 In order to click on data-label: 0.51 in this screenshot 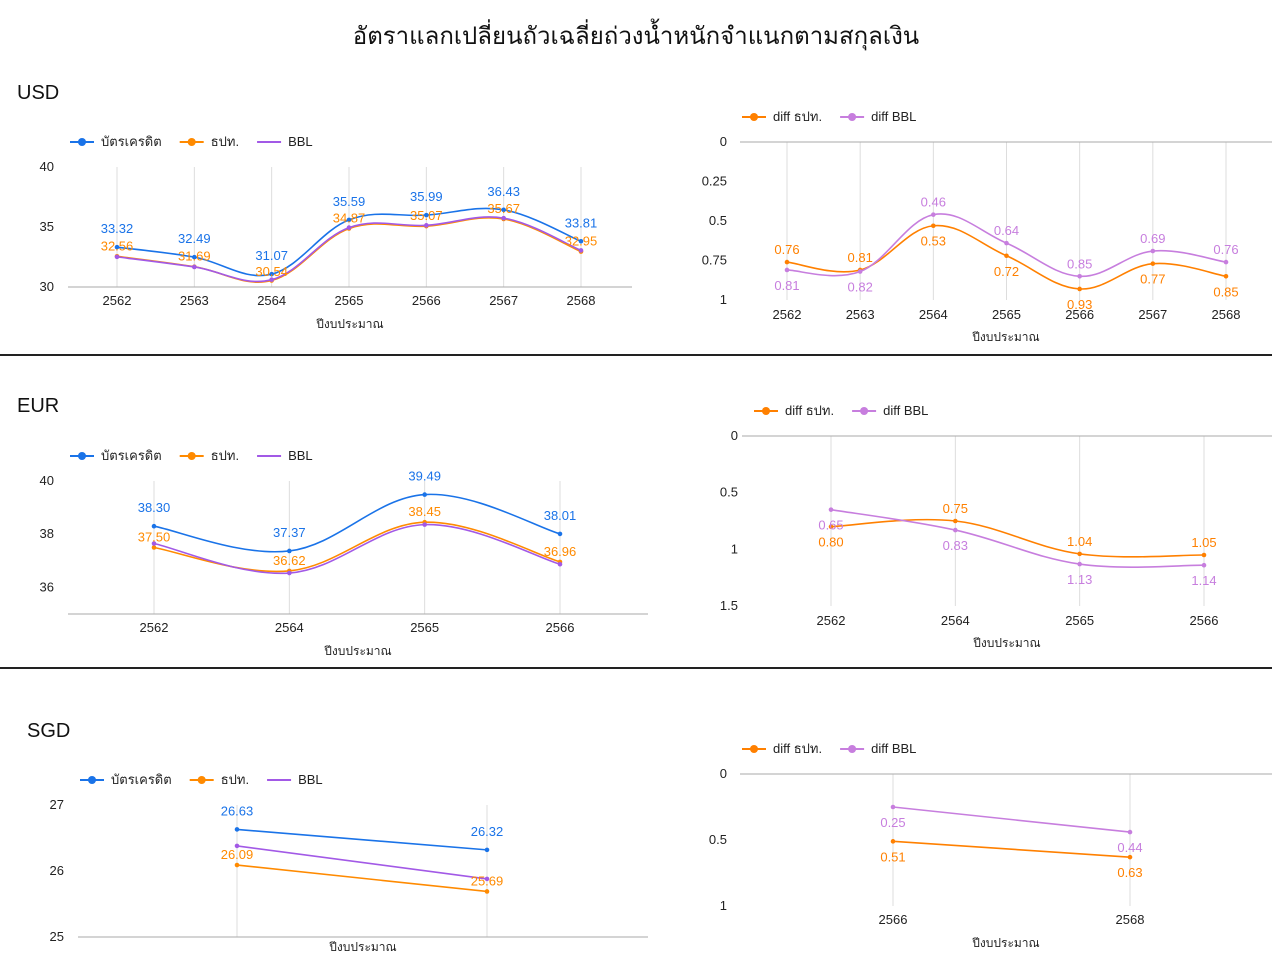, I will do `click(892, 856)`.